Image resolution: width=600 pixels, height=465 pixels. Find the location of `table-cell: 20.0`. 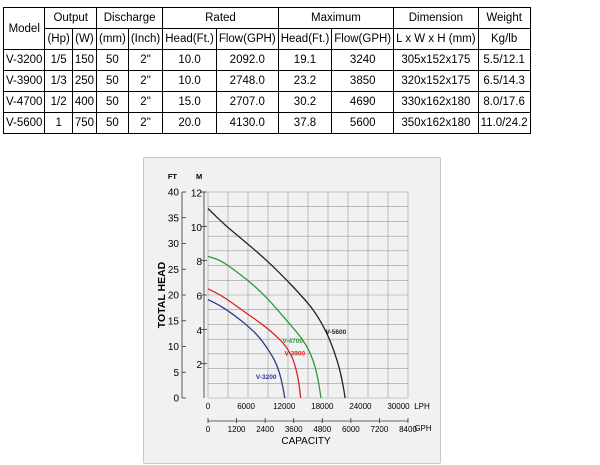

table-cell: 20.0 is located at coordinates (189, 123).